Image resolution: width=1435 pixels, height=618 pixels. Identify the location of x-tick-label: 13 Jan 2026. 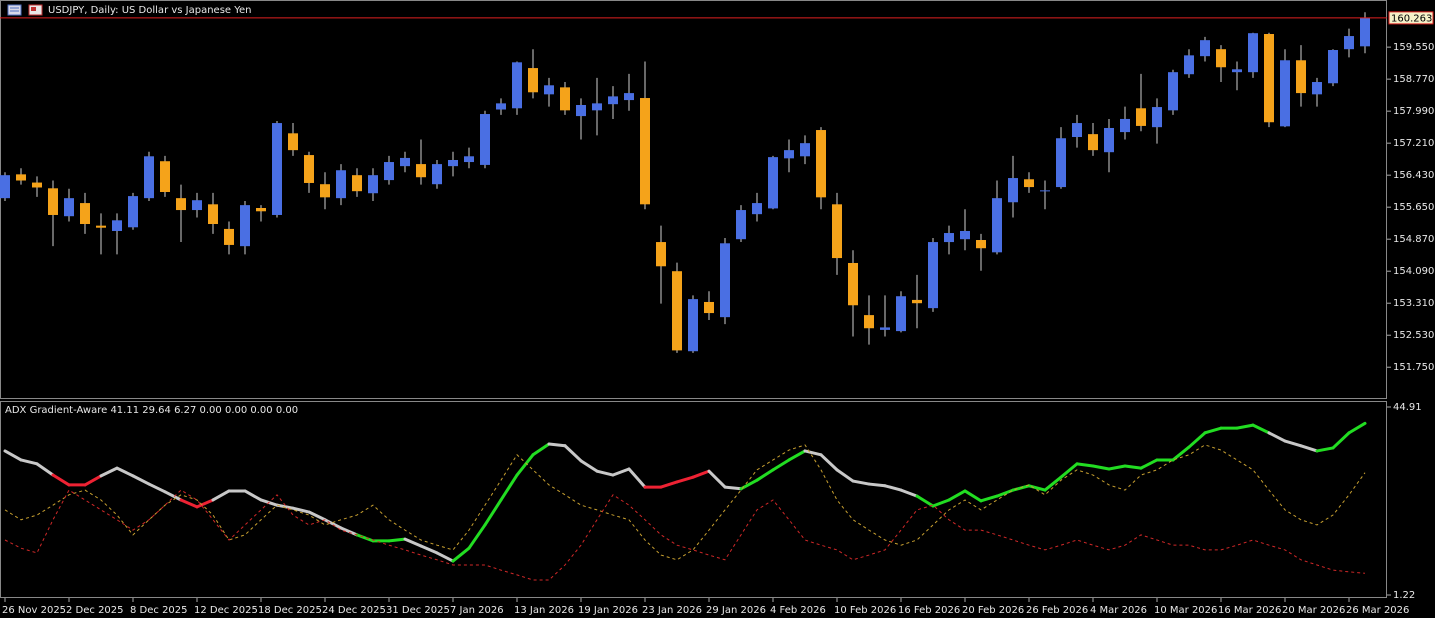
(544, 610).